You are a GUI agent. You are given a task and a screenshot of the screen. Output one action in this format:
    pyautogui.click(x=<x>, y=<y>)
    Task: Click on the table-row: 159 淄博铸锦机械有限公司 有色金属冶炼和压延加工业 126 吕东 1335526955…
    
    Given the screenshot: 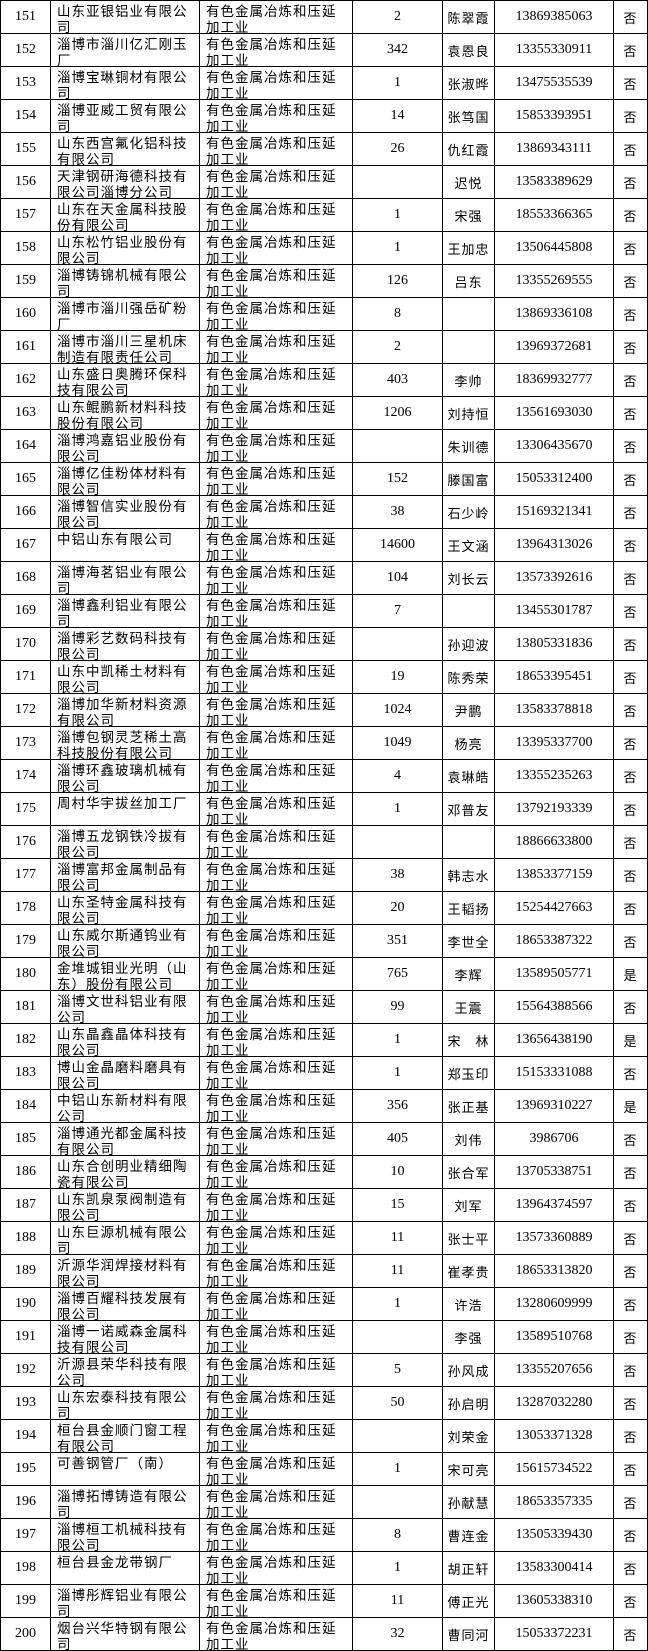 What is the action you would take?
    pyautogui.click(x=324, y=281)
    